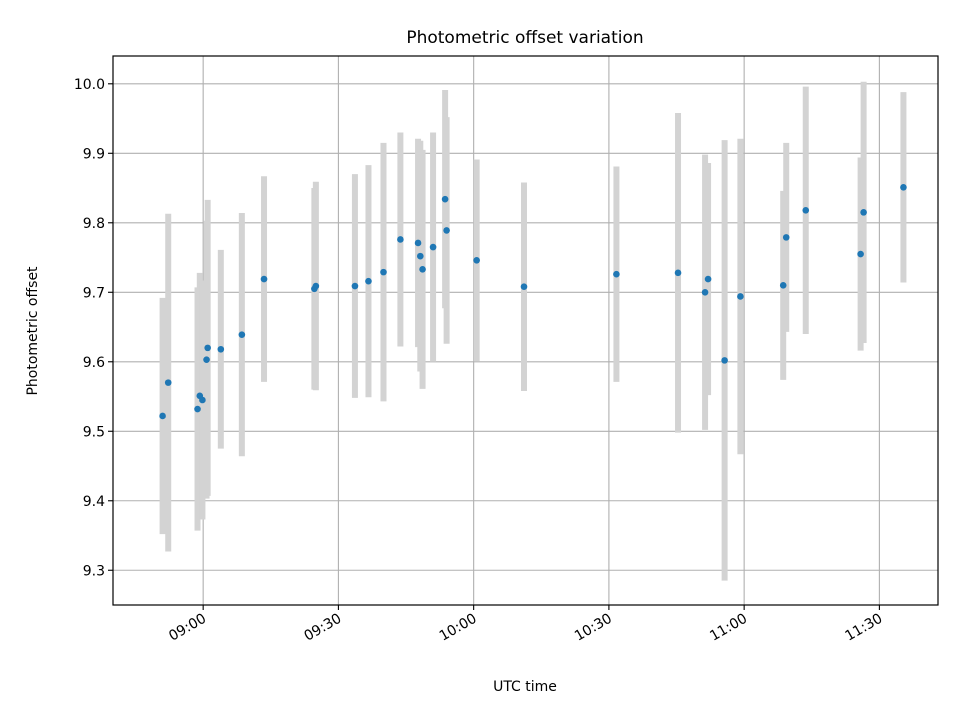  I want to click on y-axis-ticks: 9.3 9.4 9.5 9.6 9.7 9.8 9.9 10.0, so click(93, 328).